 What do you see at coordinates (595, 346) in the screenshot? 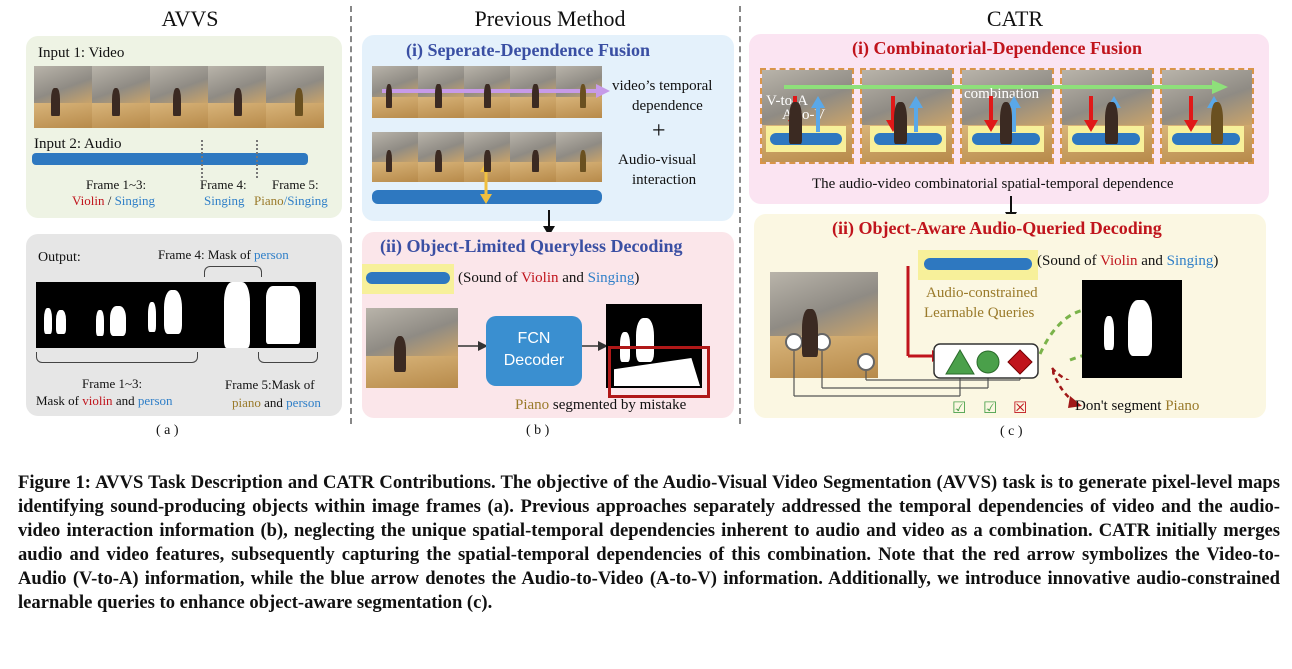
I see `b-arrow-to-mask` at bounding box center [595, 346].